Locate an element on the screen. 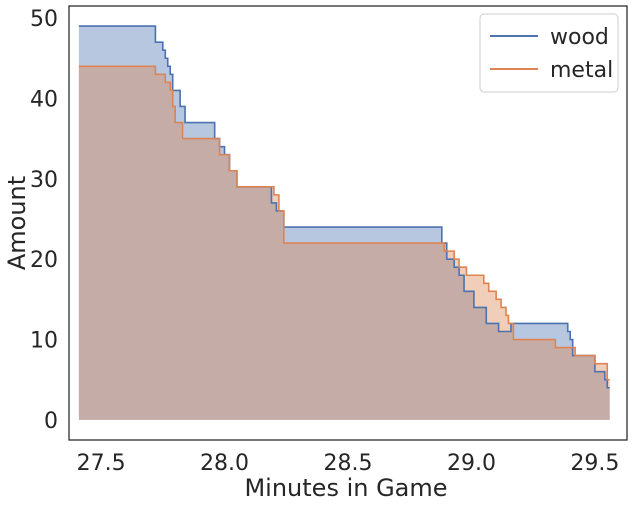 This screenshot has width=633, height=505. y-axis-label: Amount is located at coordinates (17, 223).